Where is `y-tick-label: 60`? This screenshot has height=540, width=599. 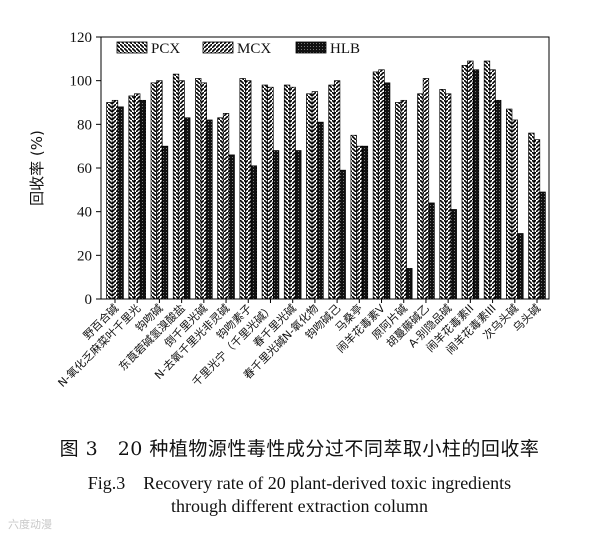
y-tick-label: 60 is located at coordinates (84, 169).